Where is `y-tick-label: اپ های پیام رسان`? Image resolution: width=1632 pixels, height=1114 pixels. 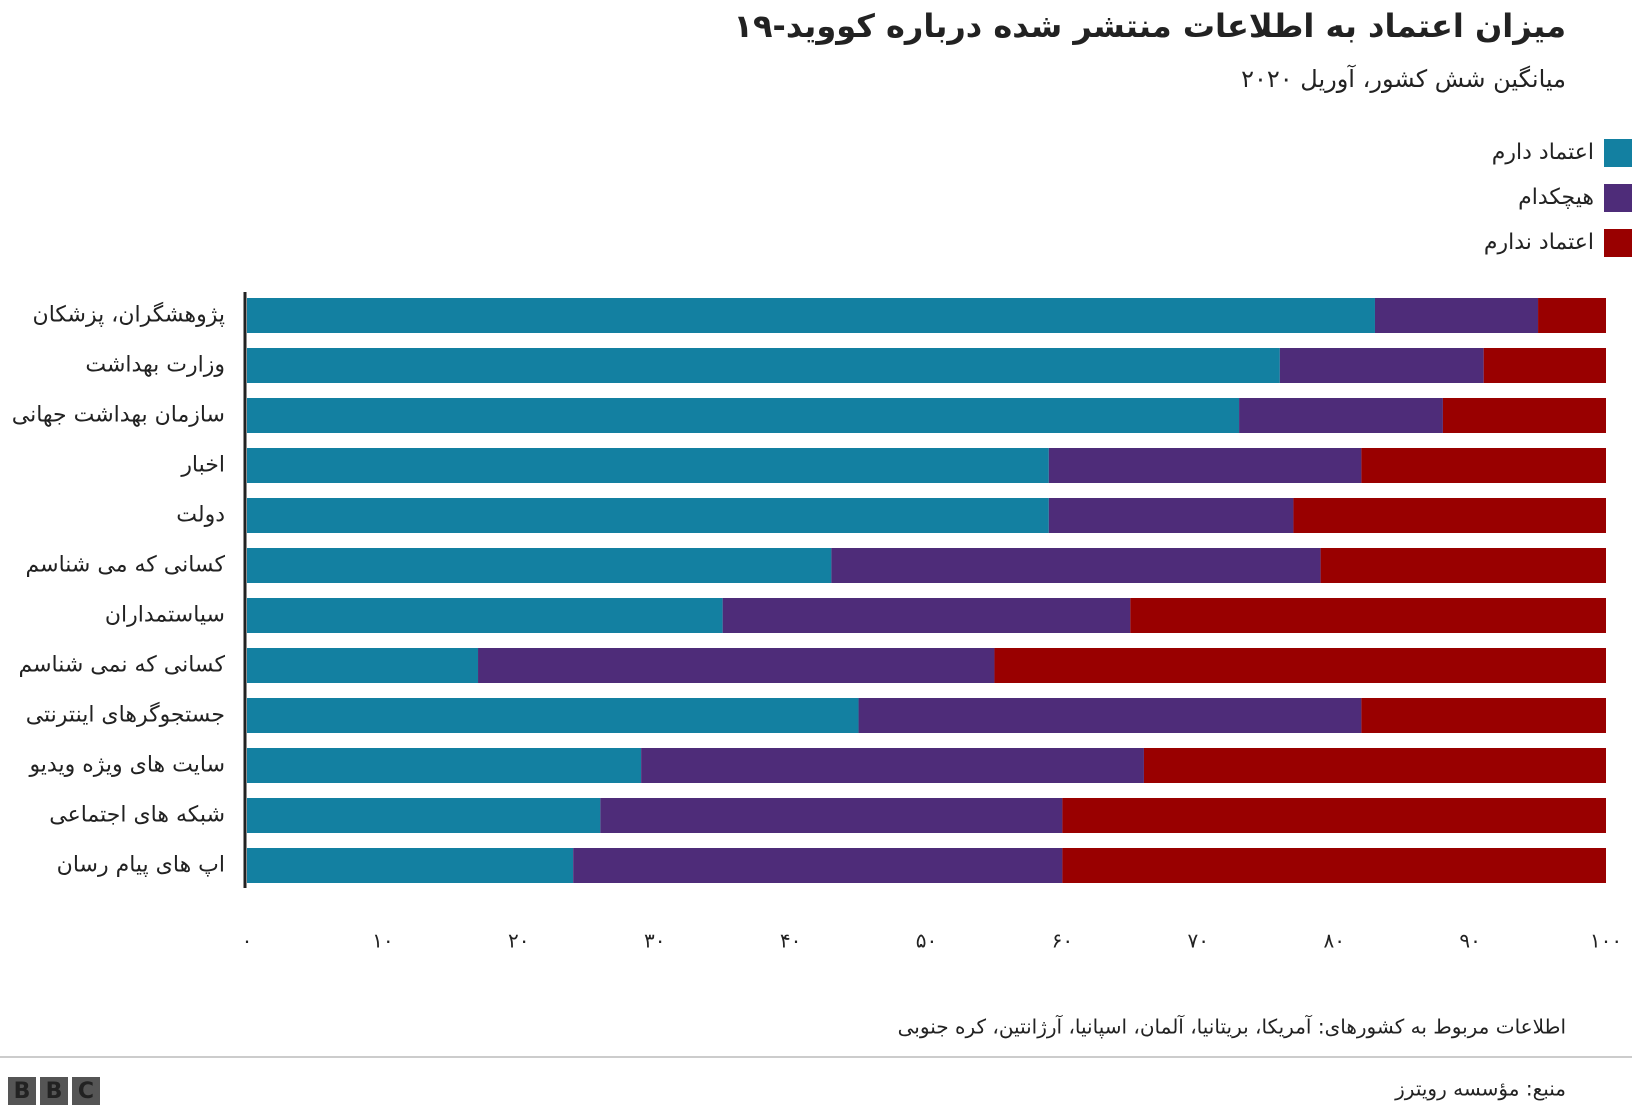 y-tick-label: اپ های پیام رسان is located at coordinates (141, 865).